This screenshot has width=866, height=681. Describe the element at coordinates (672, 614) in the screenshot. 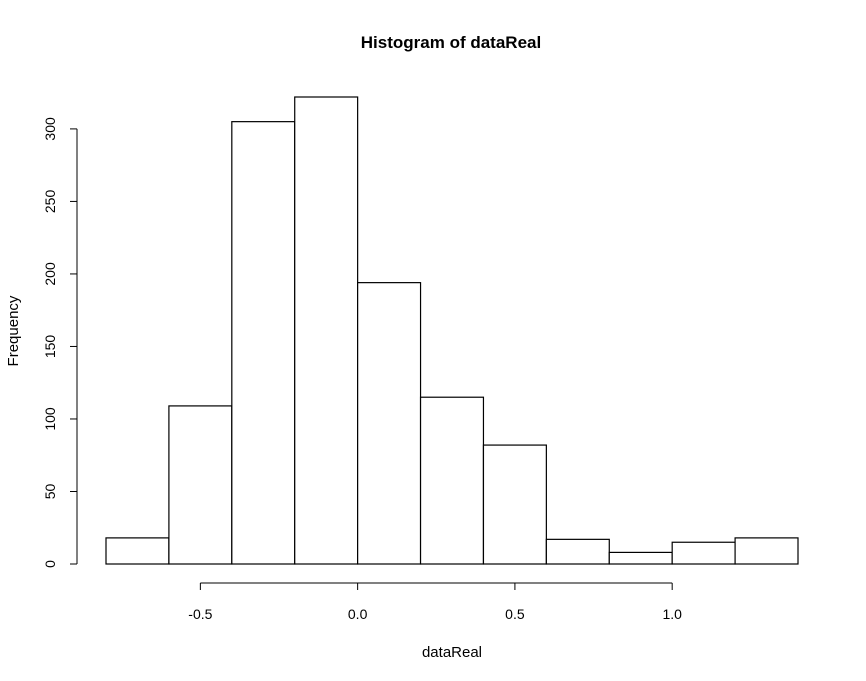

I see `x-tick-label: 1.0` at that location.